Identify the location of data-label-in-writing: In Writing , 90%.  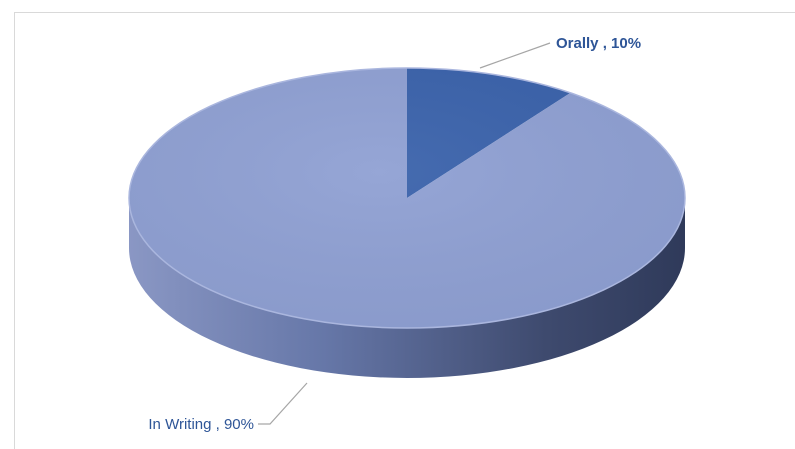
(201, 424).